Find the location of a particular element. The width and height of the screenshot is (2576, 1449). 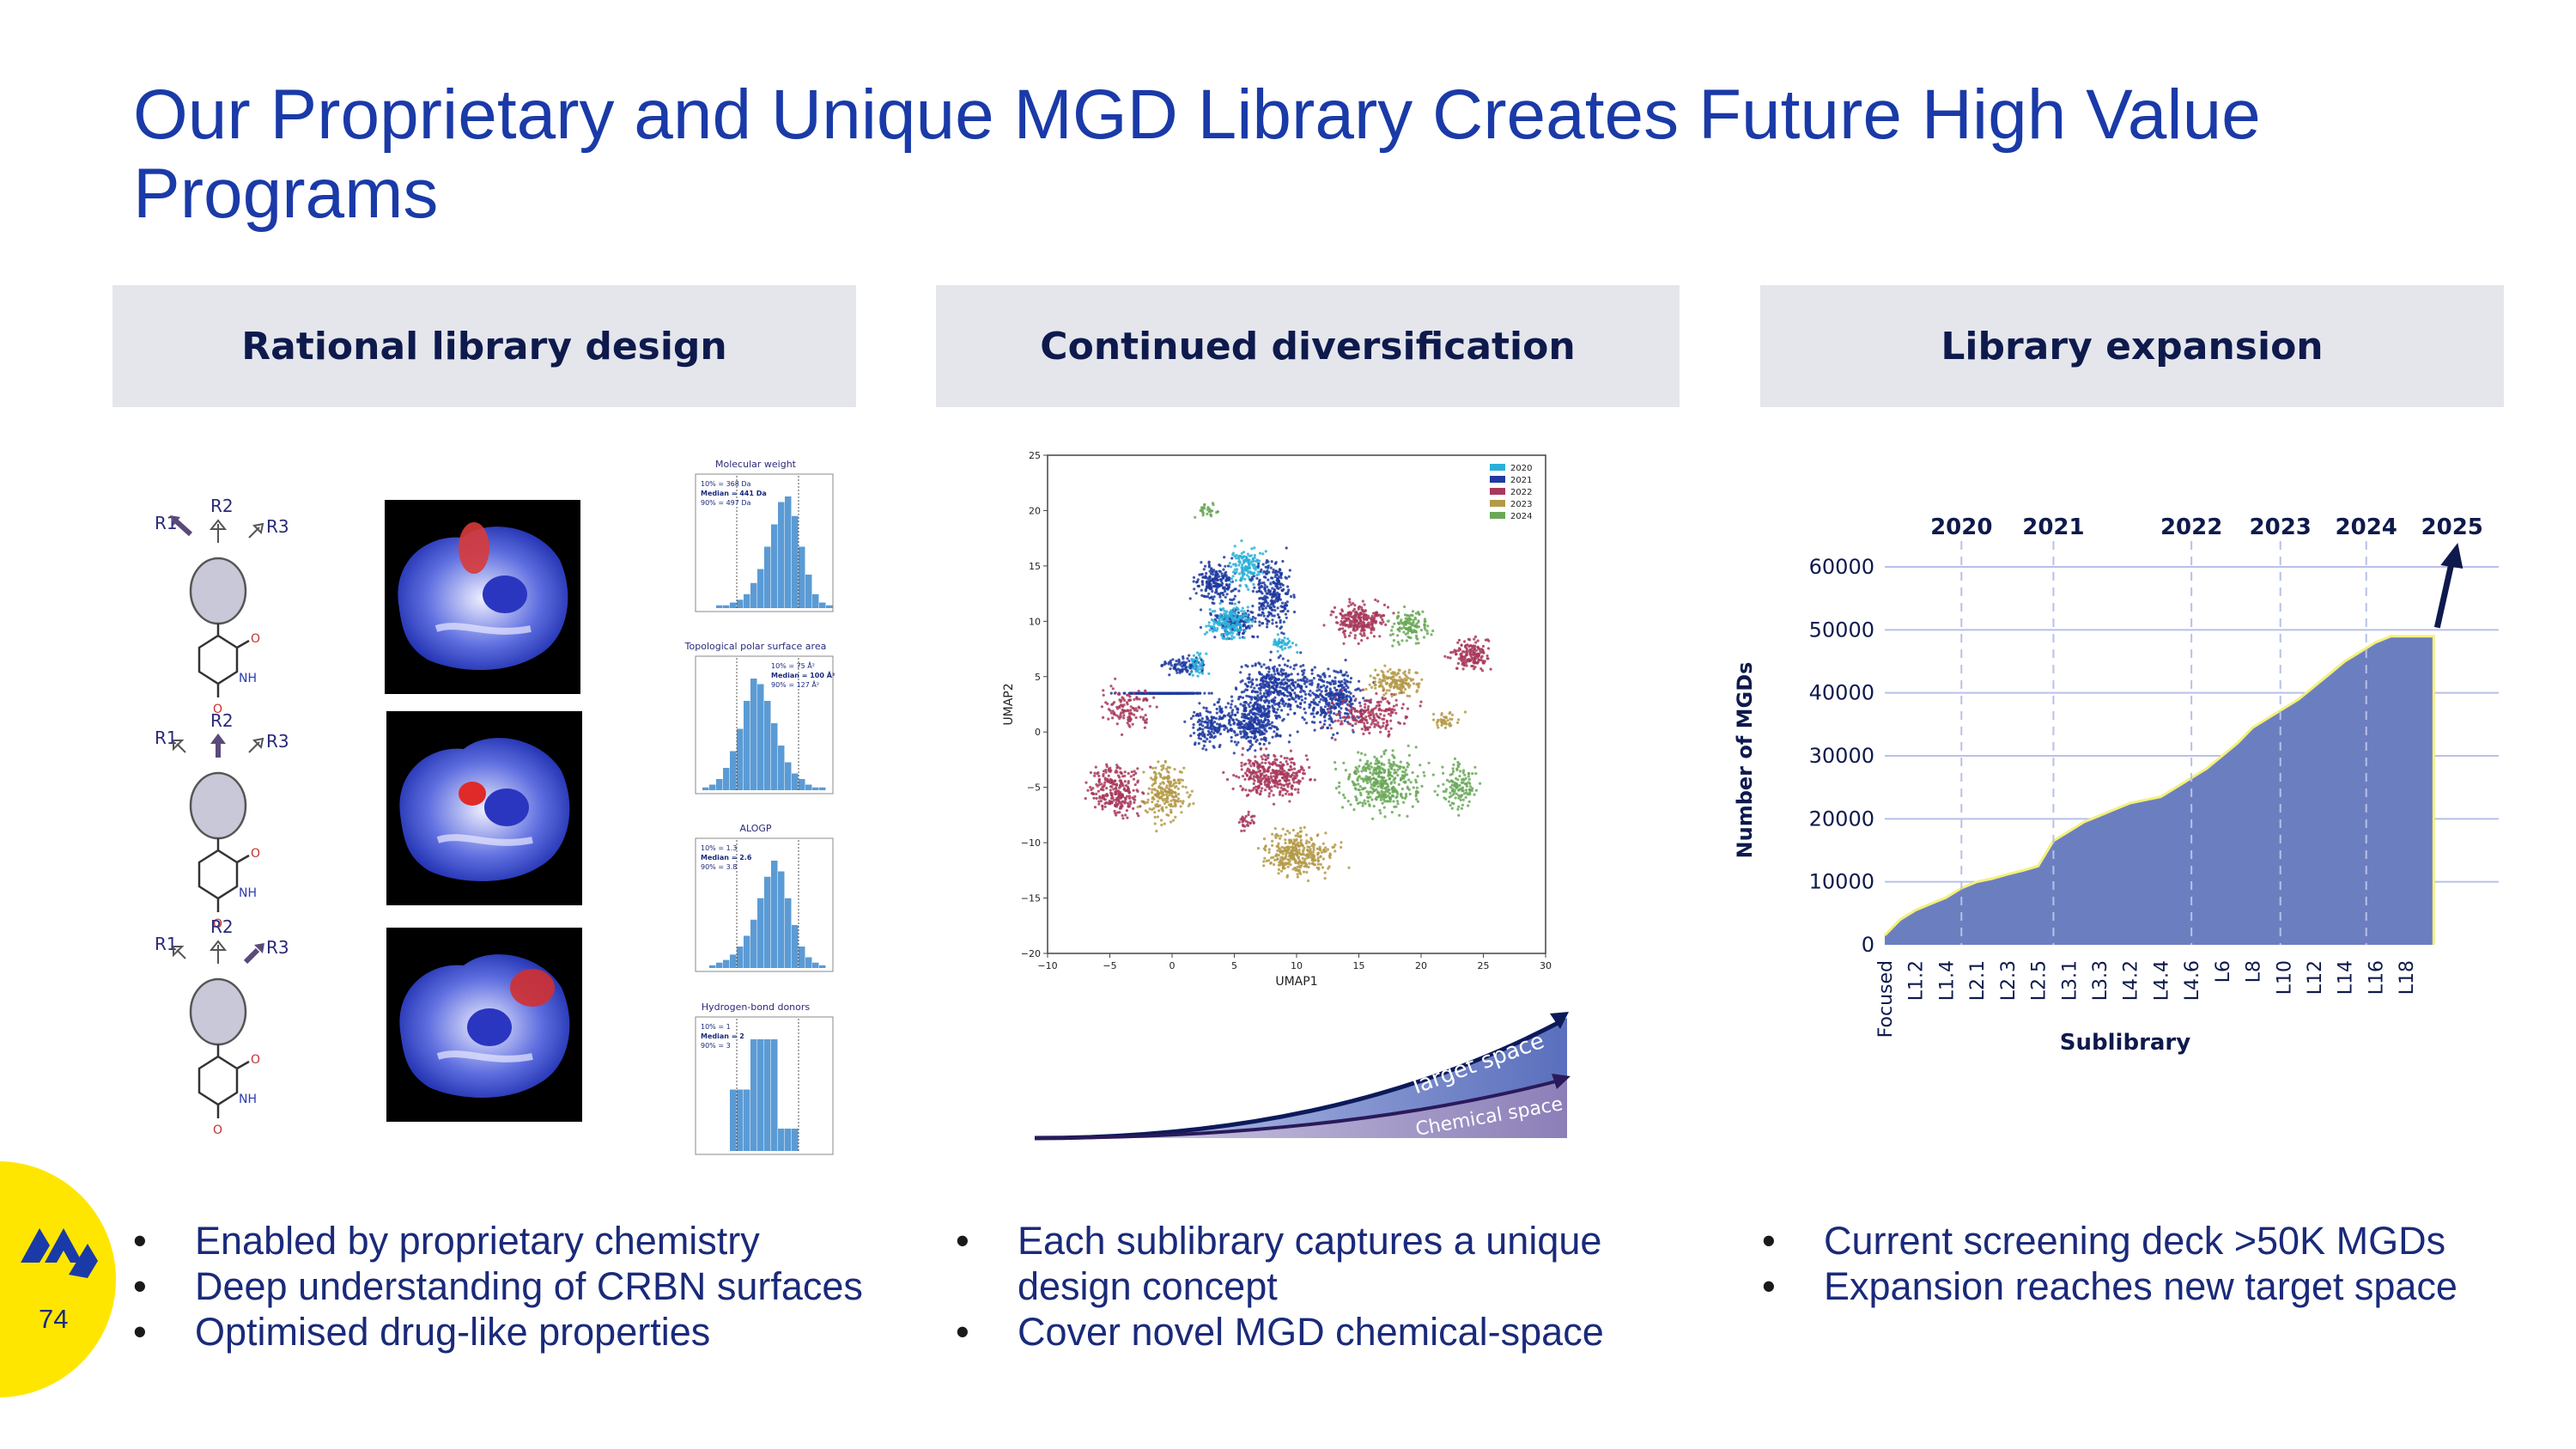

oxygen-label: O is located at coordinates (255, 1060).